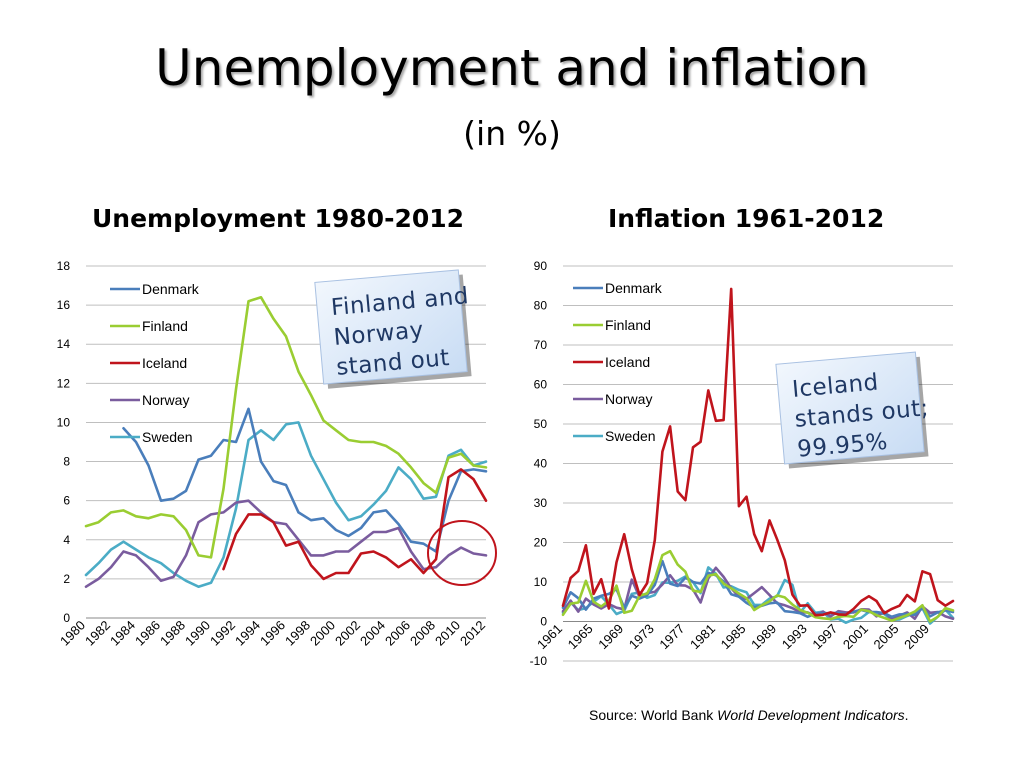  Describe the element at coordinates (541, 345) in the screenshot. I see `y-tick-label: 70` at that location.